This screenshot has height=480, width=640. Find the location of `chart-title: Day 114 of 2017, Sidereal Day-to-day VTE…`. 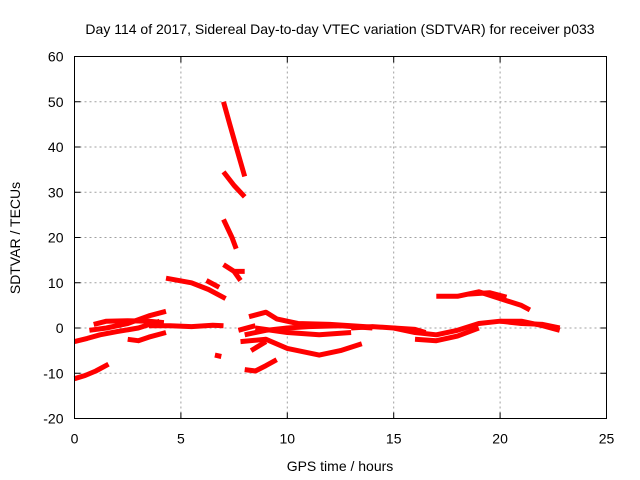

chart-title: Day 114 of 2017, Sidereal Day-to-day VTE… is located at coordinates (339, 29).